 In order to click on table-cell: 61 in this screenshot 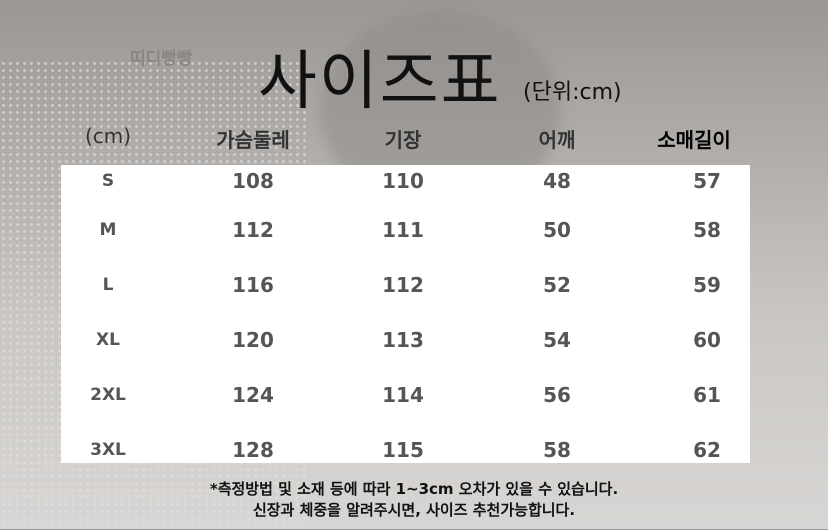, I will do `click(707, 395)`.